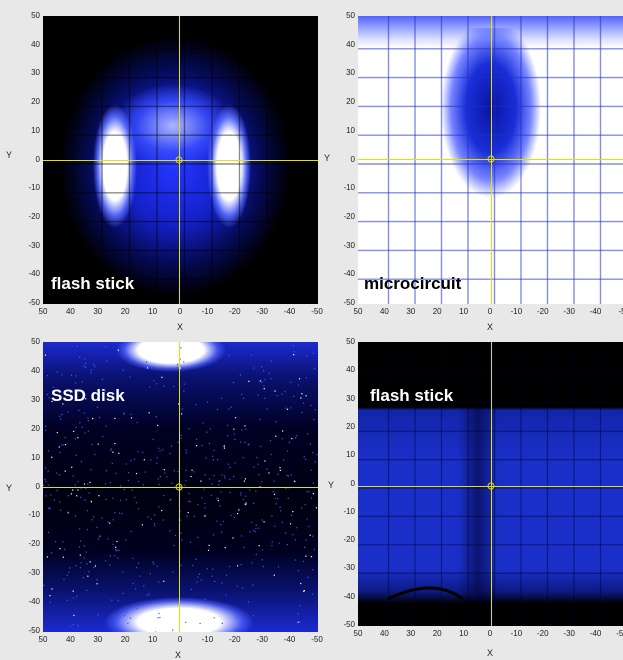 This screenshot has width=623, height=660. Describe the element at coordinates (98, 640) in the screenshot. I see `x-tick-label: 30` at that location.